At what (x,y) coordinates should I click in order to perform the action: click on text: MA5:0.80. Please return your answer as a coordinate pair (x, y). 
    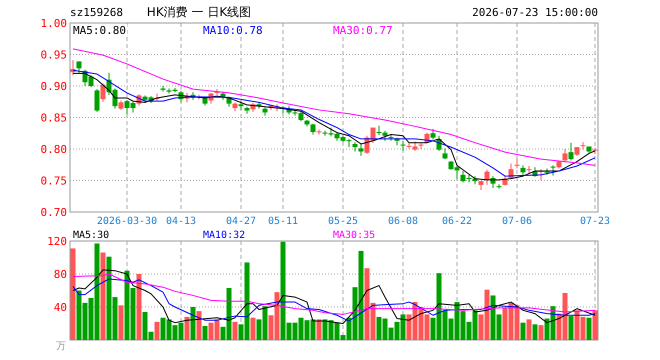
    Looking at the image, I should click on (99, 30).